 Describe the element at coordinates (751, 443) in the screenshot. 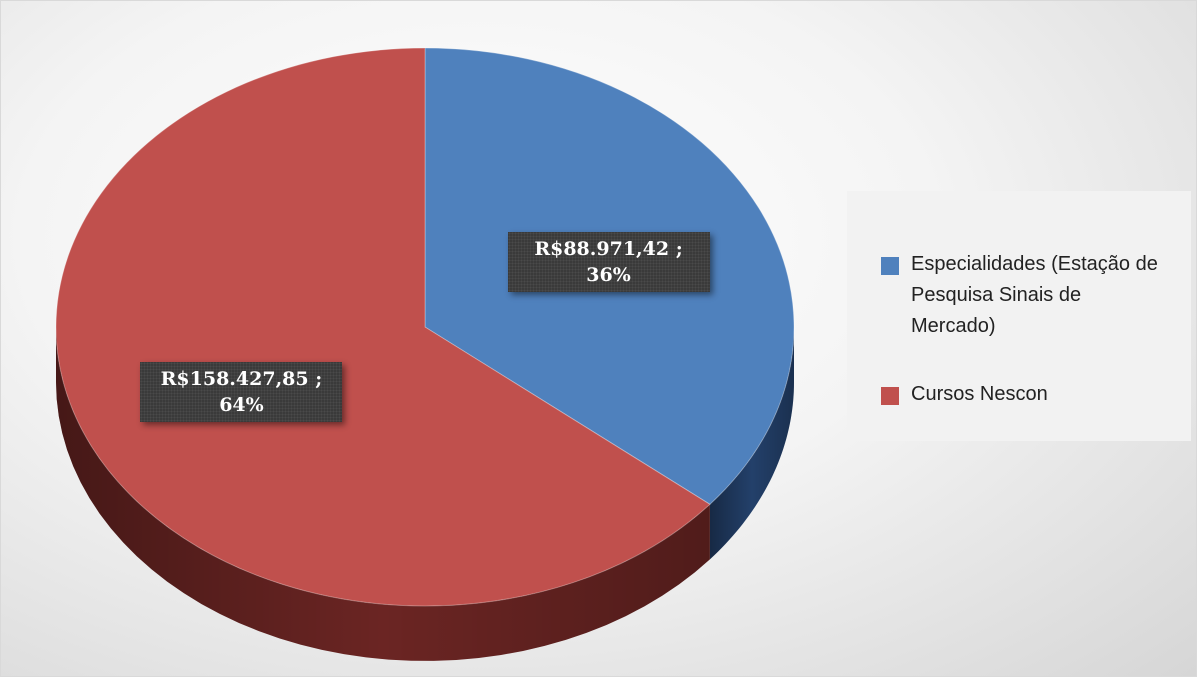

I see `pie-side-shade` at that location.